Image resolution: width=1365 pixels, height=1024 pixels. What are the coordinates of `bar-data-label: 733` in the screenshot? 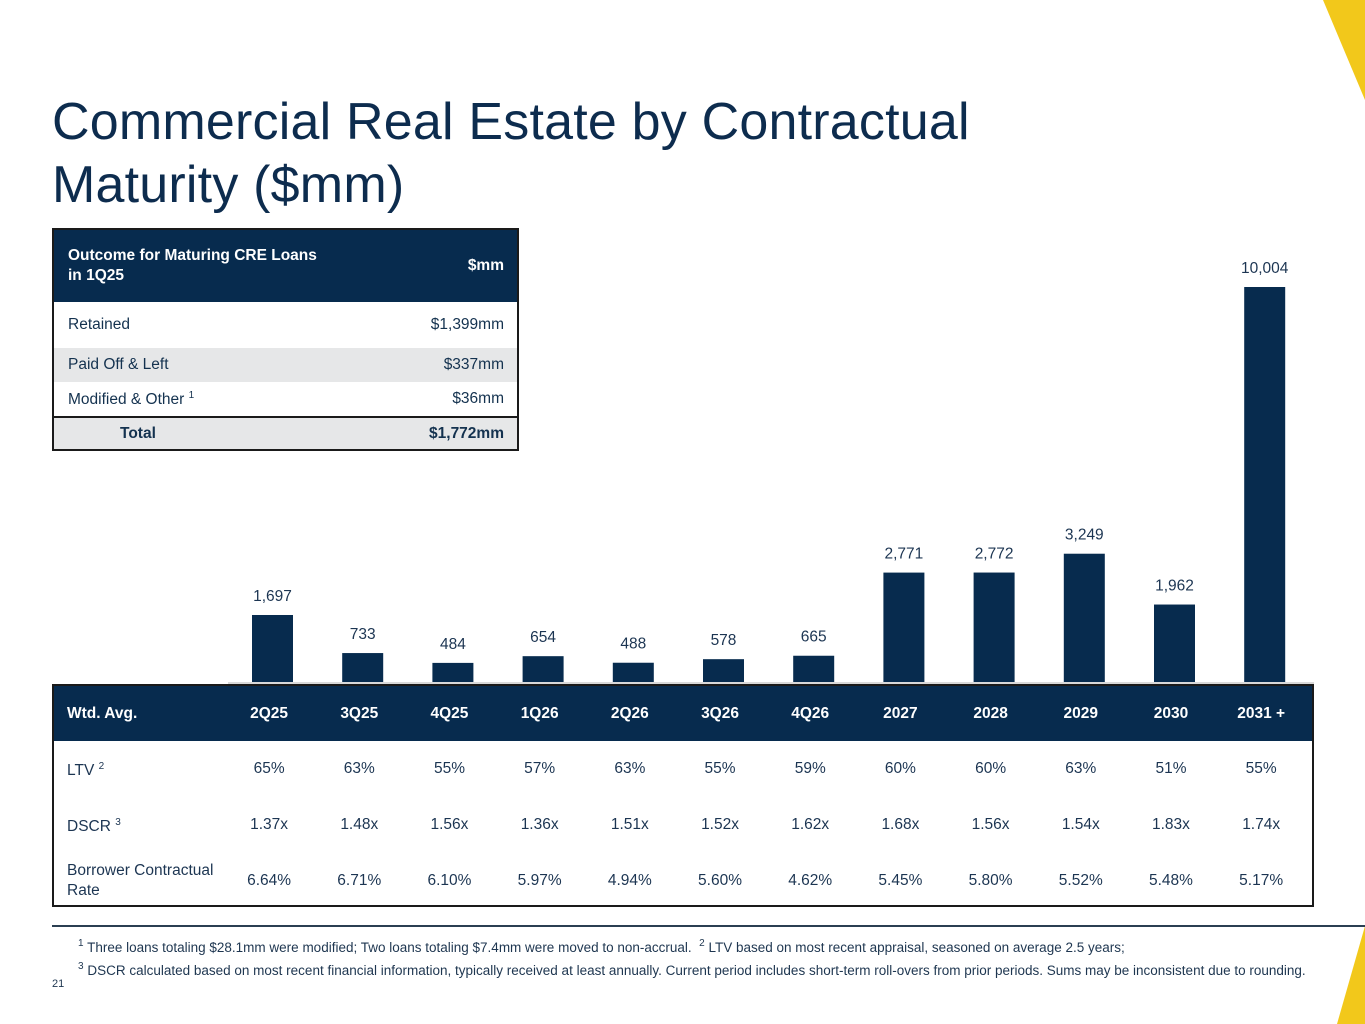 It's located at (363, 634).